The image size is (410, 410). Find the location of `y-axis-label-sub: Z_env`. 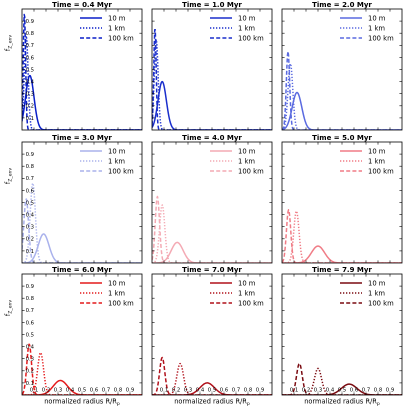

y-axis-label-sub: Z_env is located at coordinates (11, 307).